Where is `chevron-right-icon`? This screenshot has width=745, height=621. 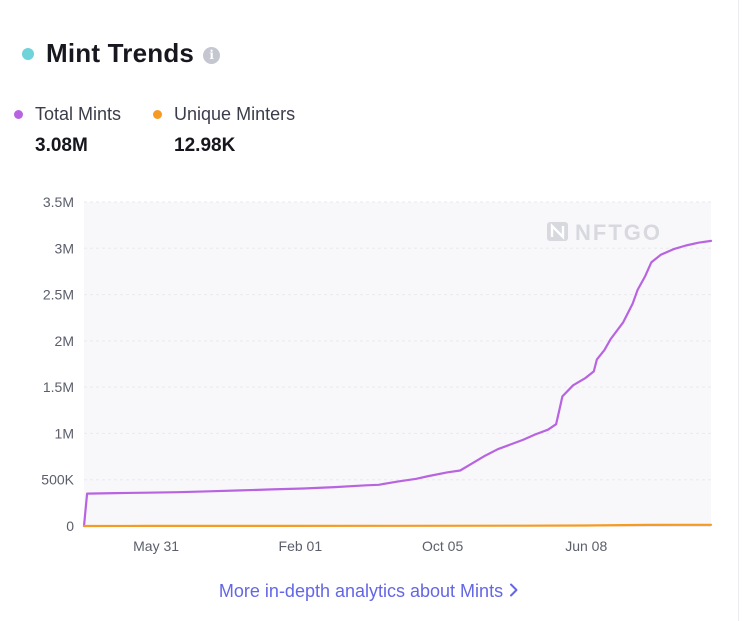 chevron-right-icon is located at coordinates (514, 591).